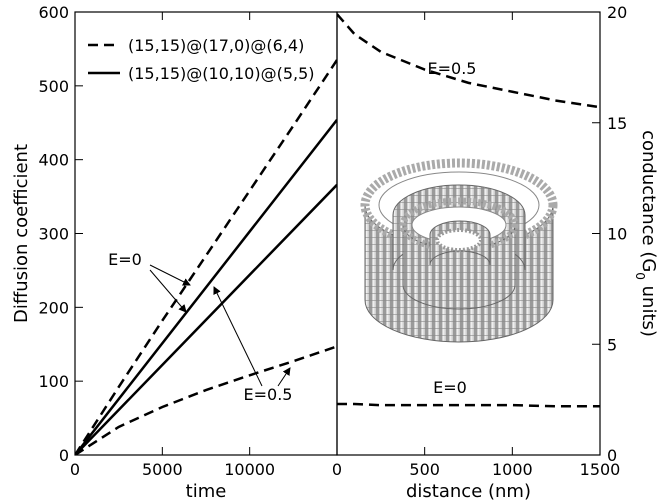 The width and height of the screenshot is (663, 501). Describe the element at coordinates (640, 276) in the screenshot. I see `y2-axis-title-part: 0` at that location.